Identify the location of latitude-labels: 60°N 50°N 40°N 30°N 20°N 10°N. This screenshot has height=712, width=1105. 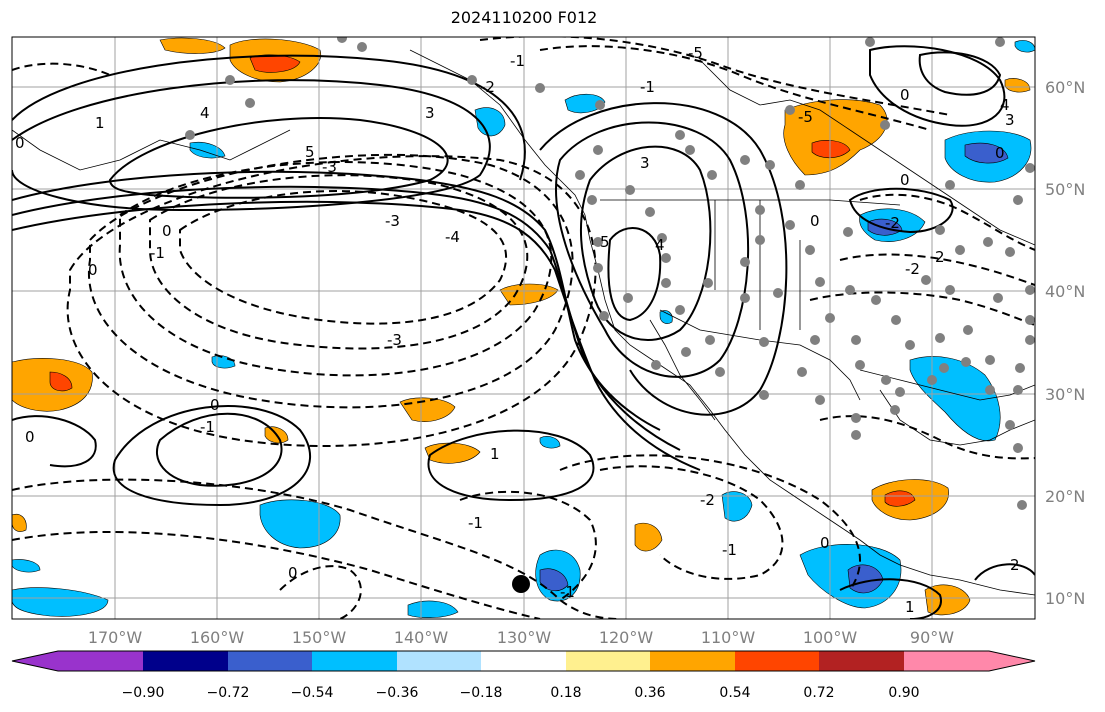
(1065, 343).